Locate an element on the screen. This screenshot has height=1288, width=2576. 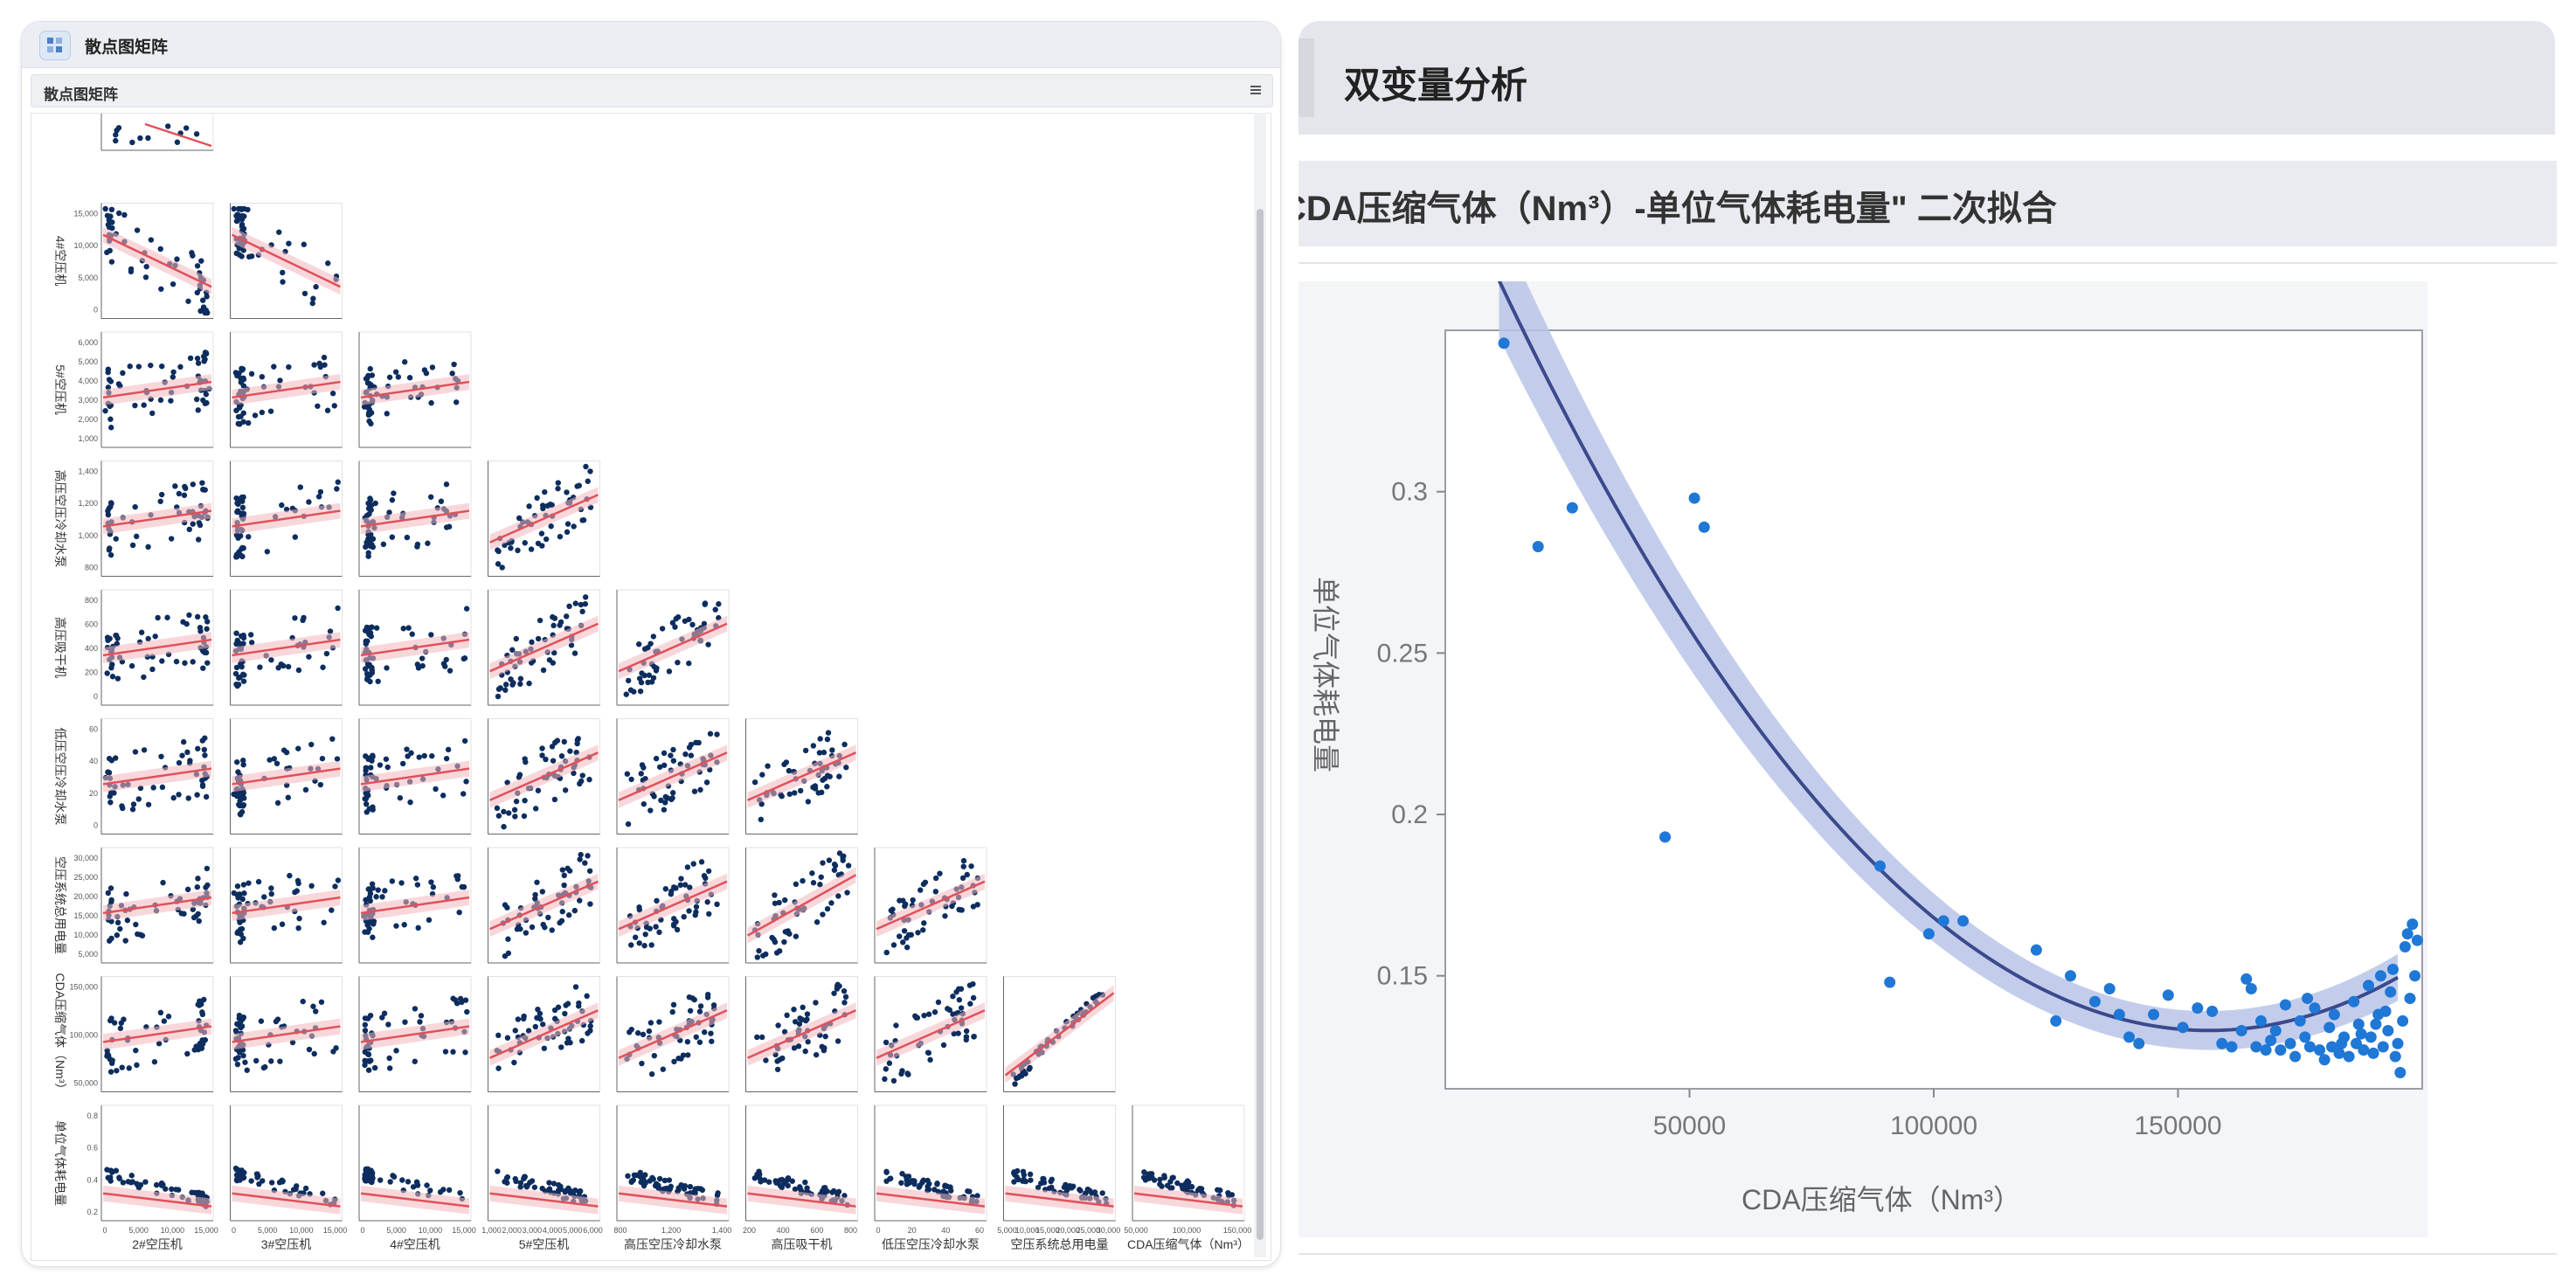
grid-icon is located at coordinates (55, 45).